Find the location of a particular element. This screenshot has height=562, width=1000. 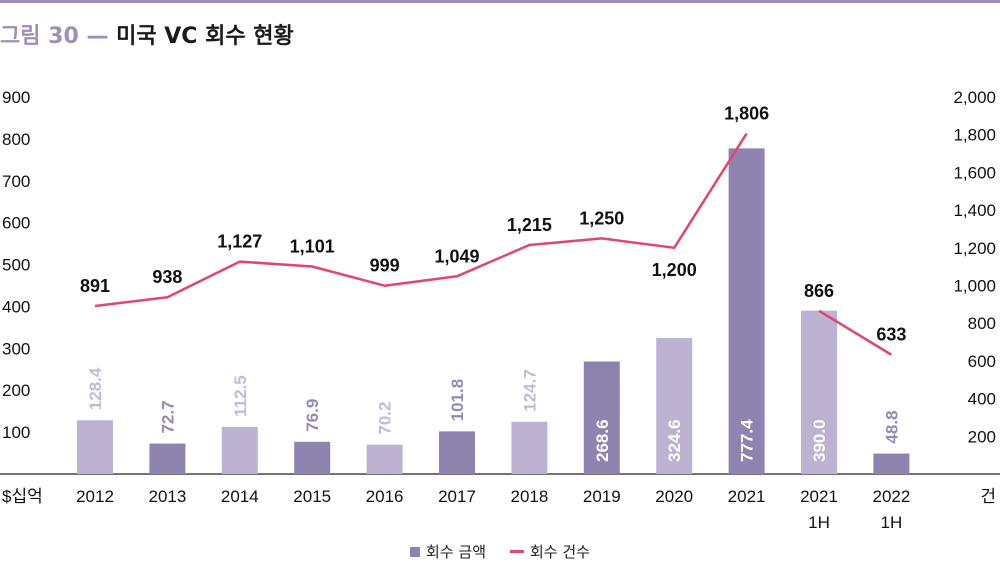

bar-value-label: 390.0 is located at coordinates (819, 440).